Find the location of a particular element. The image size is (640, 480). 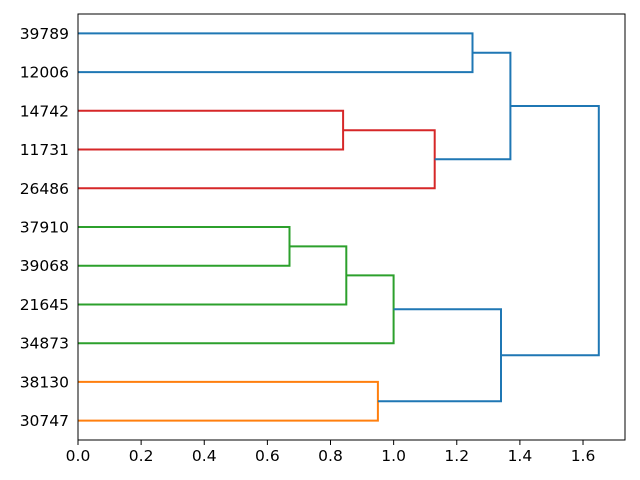

x-tick-label-3: 0.6 is located at coordinates (267, 456).